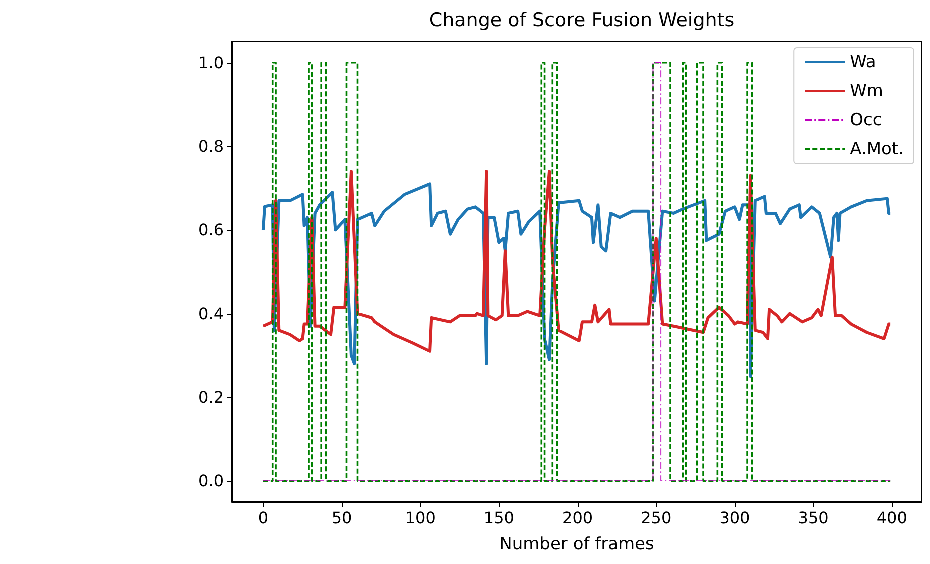 The image size is (930, 564). Describe the element at coordinates (577, 544) in the screenshot. I see `x-axis-title: Number of frames` at that location.